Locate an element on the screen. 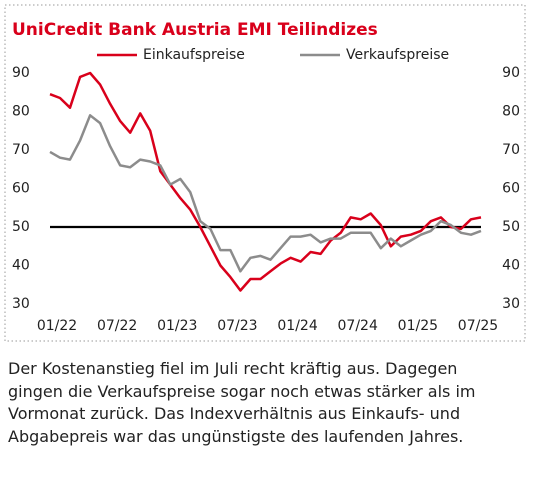 The width and height of the screenshot is (541, 478). y2-tick-label: 40 is located at coordinates (511, 266).